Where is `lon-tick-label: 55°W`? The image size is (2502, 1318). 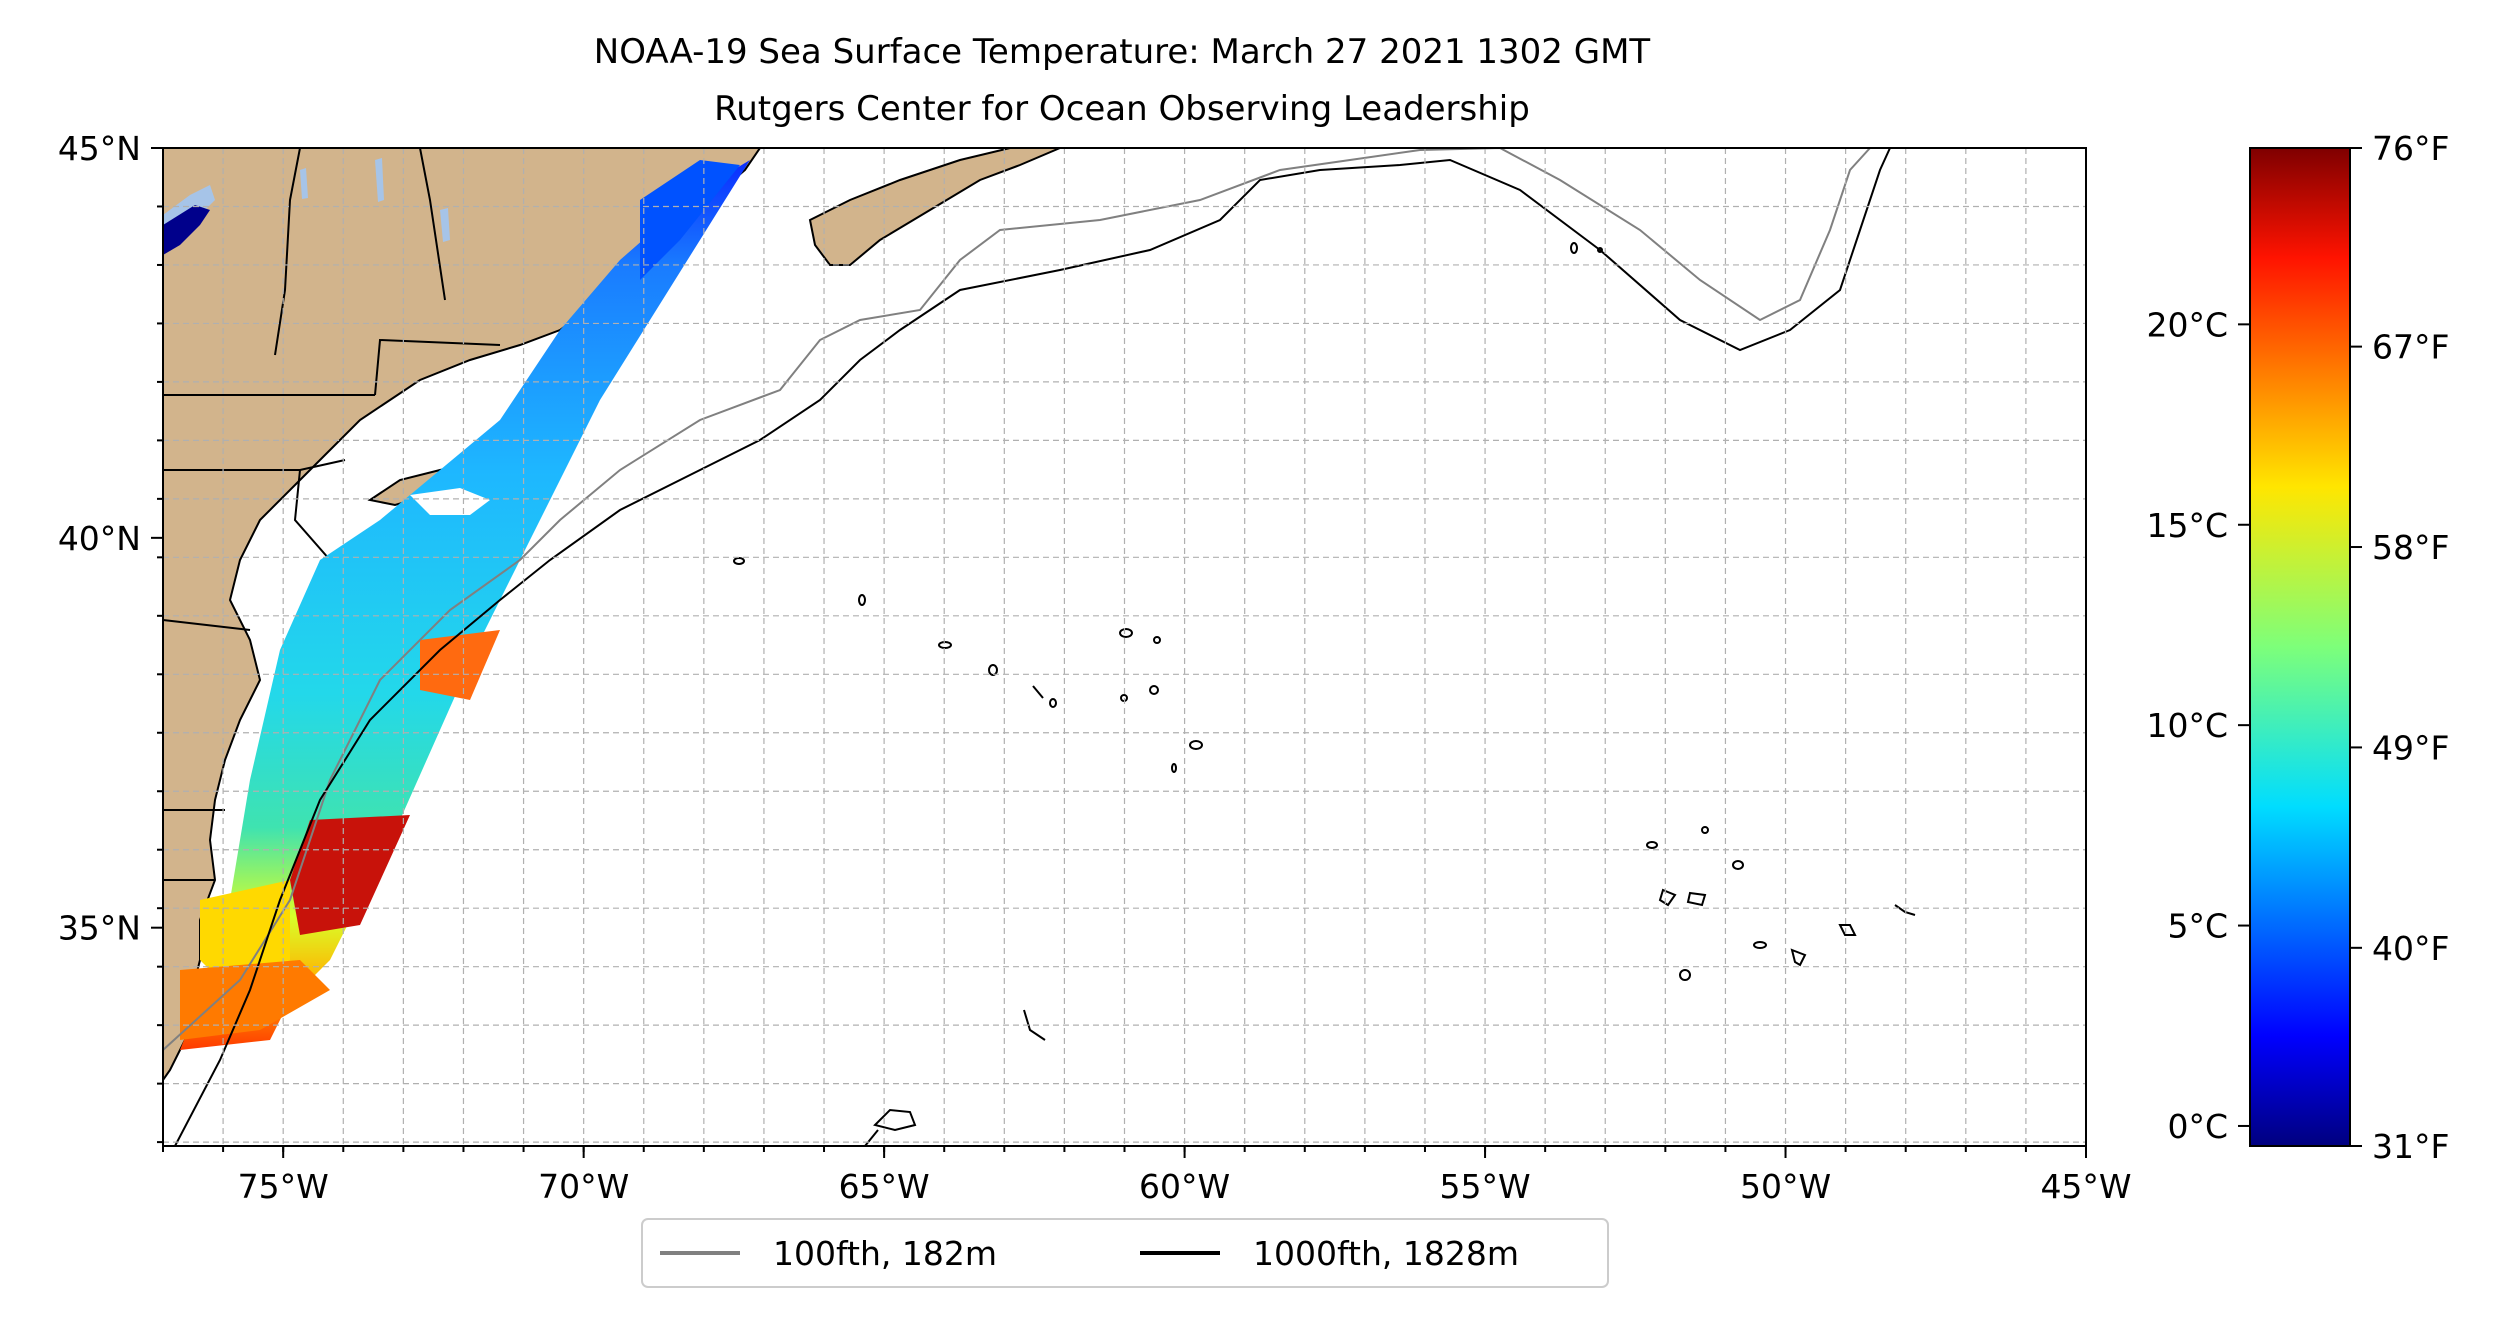
lon-tick-label: 55°W is located at coordinates (1485, 1186).